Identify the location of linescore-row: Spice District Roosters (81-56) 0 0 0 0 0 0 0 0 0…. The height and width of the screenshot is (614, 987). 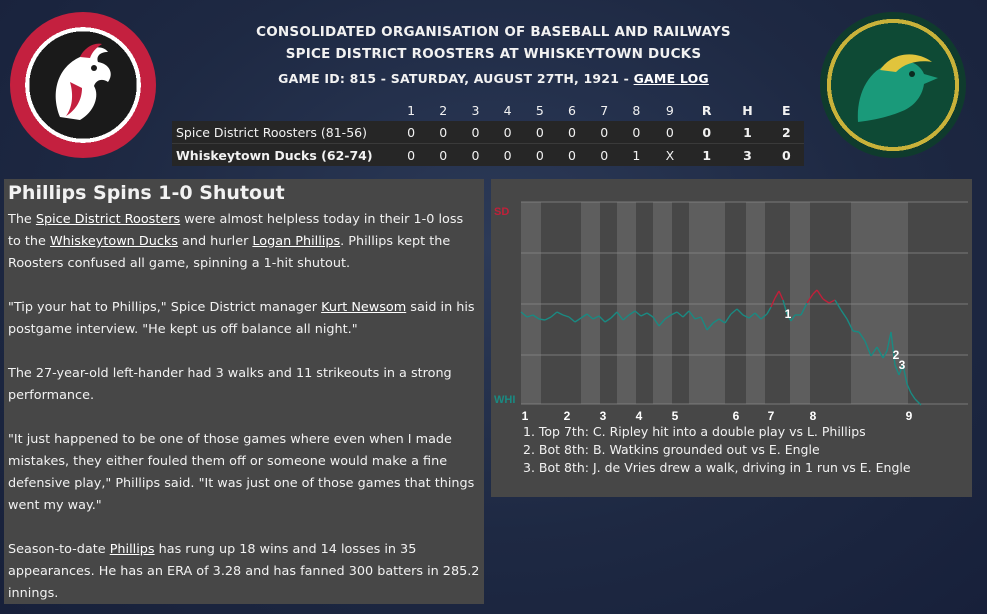
(488, 132).